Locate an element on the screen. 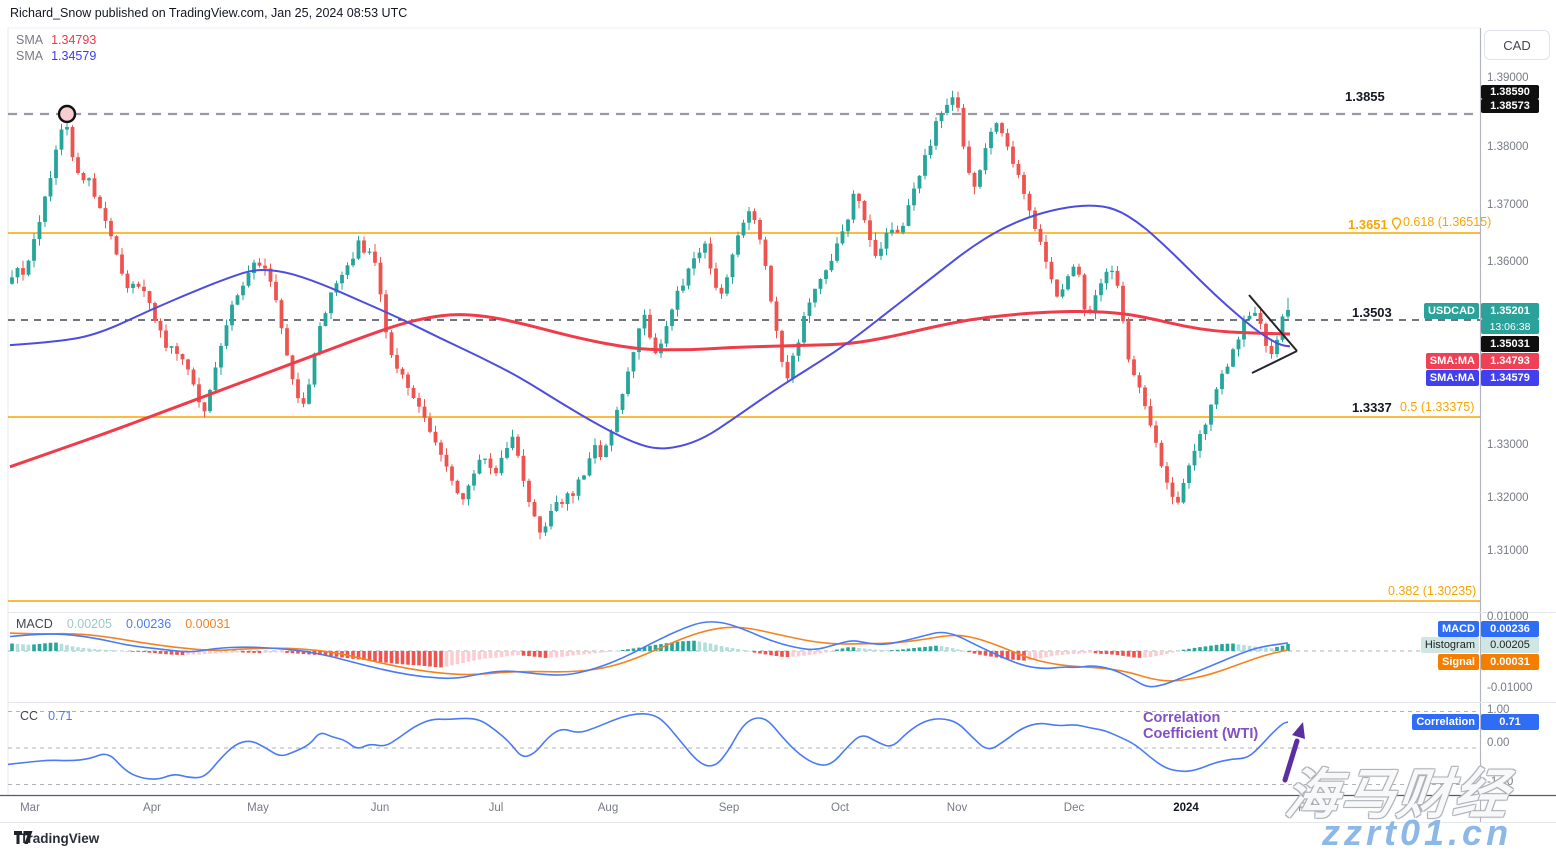  month-tick-label: May is located at coordinates (258, 808).